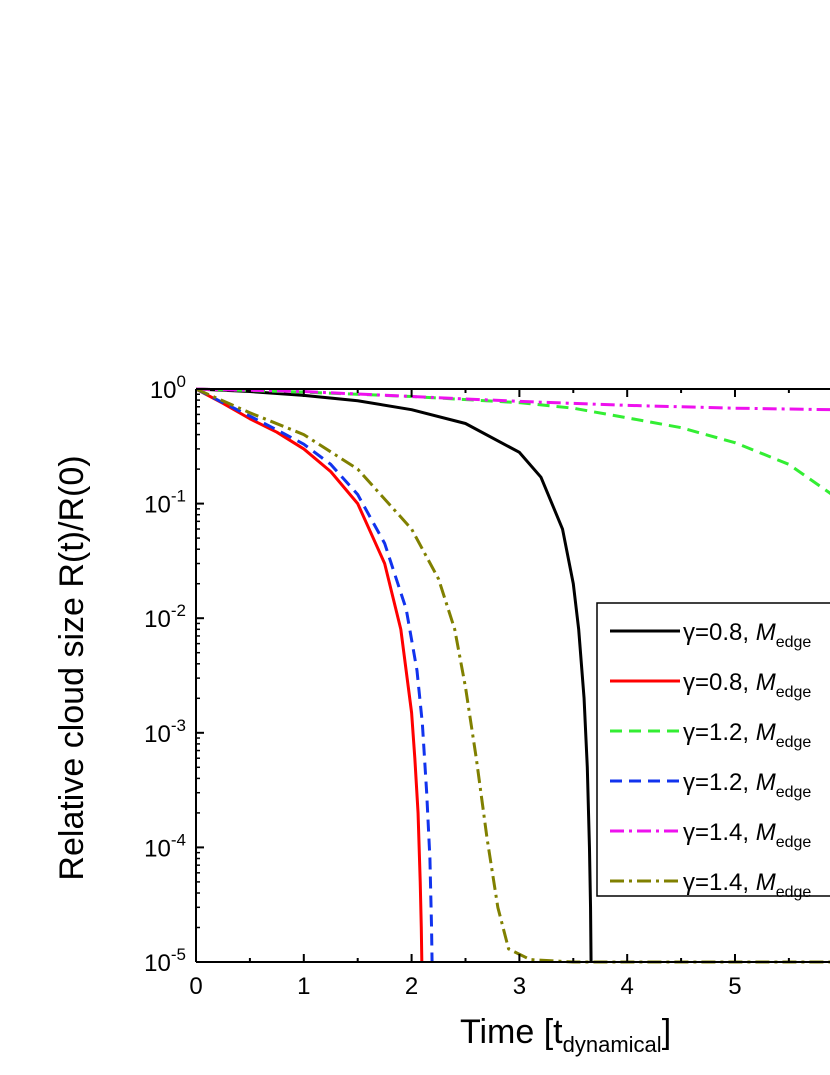  What do you see at coordinates (666, 1032) in the screenshot?
I see `x-axis-title-close: ]` at bounding box center [666, 1032].